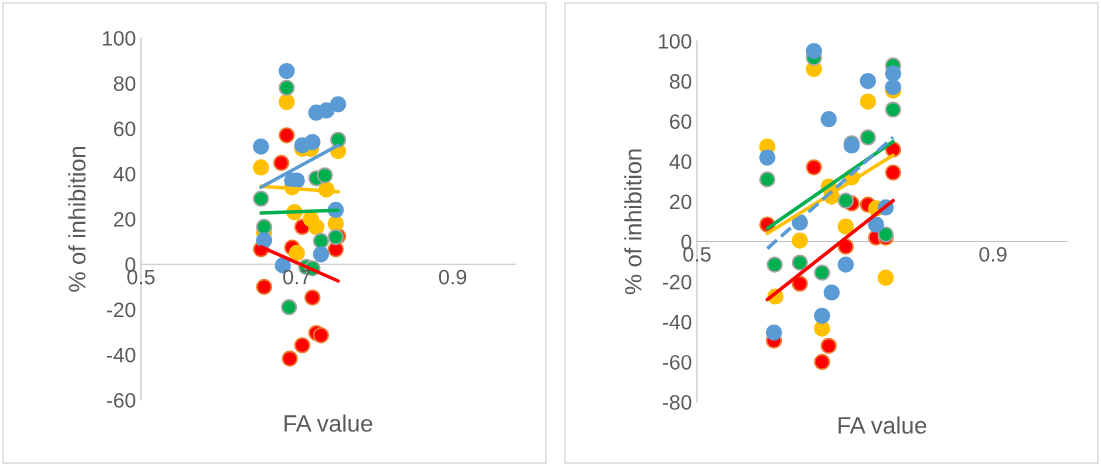 Image resolution: width=1101 pixels, height=466 pixels. Describe the element at coordinates (297, 277) in the screenshot. I see `x-tick-label: 0.7` at that location.